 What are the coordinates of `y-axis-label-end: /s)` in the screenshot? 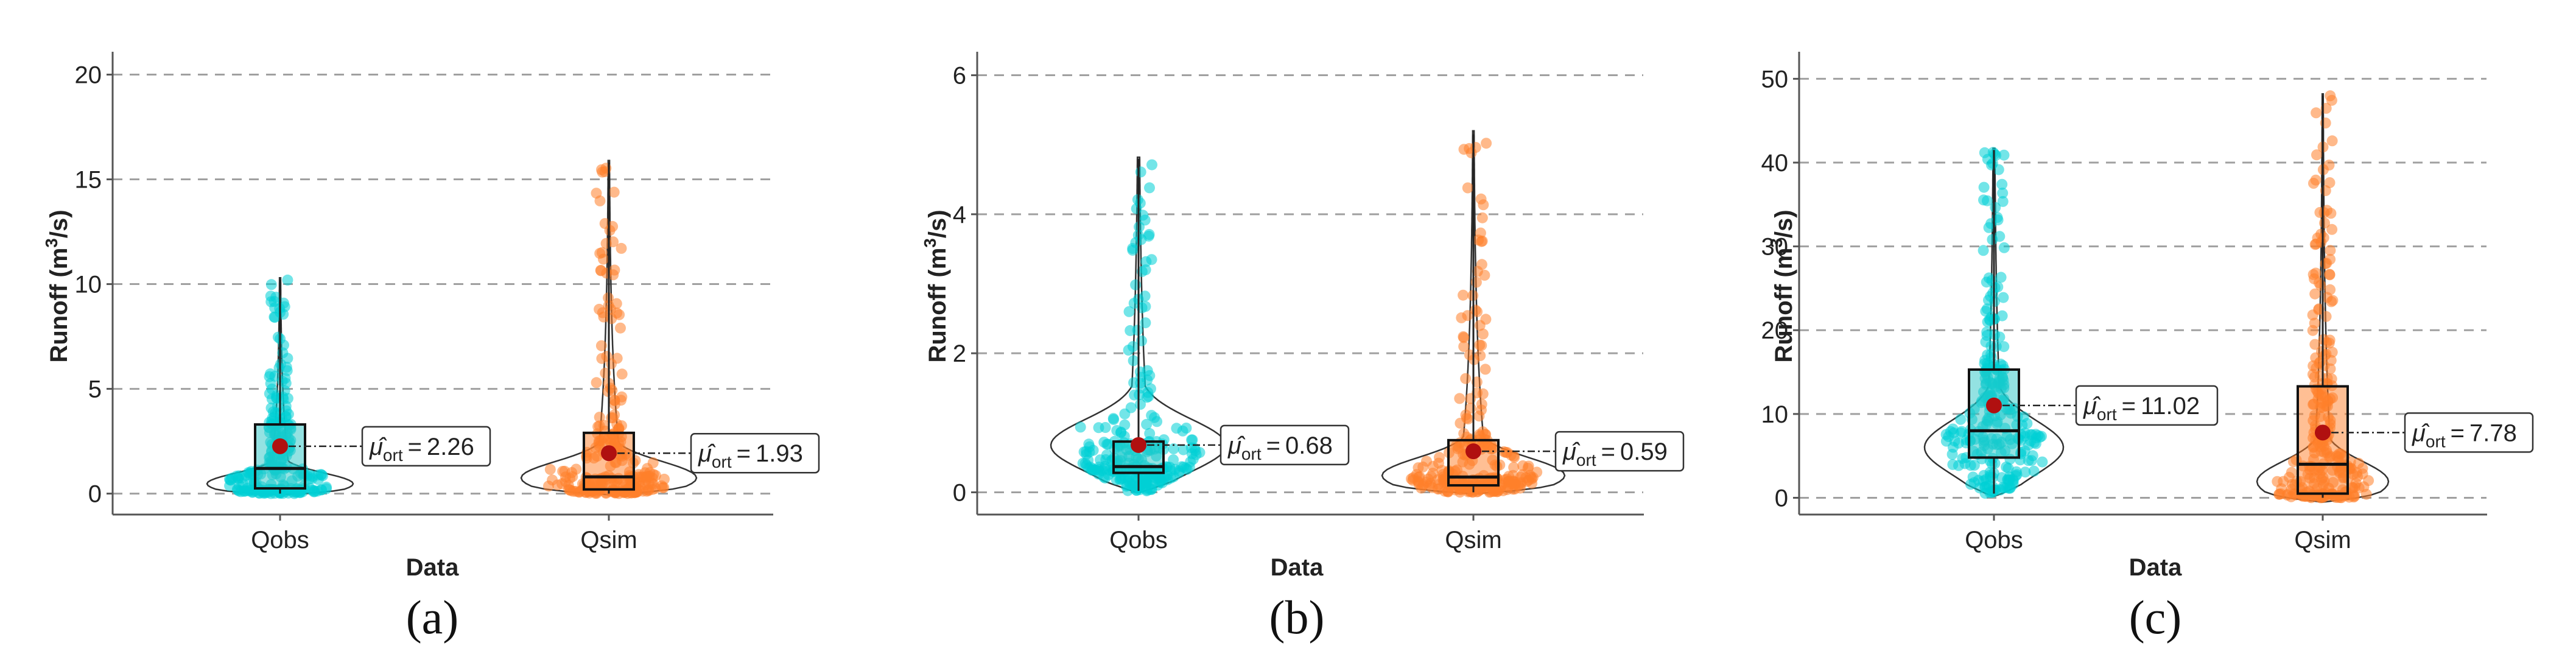 It's located at (1784, 223).